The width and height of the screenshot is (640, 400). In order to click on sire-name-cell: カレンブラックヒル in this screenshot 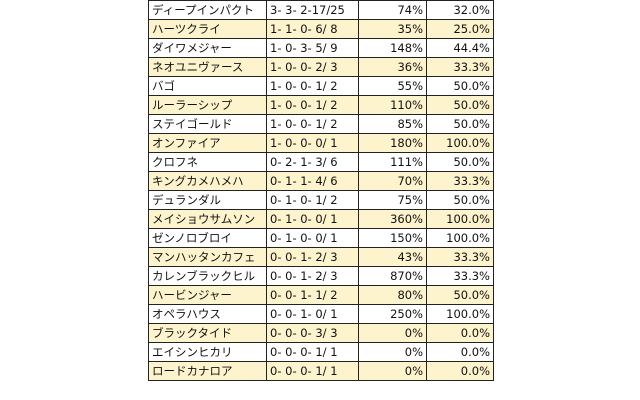, I will do `click(207, 276)`.